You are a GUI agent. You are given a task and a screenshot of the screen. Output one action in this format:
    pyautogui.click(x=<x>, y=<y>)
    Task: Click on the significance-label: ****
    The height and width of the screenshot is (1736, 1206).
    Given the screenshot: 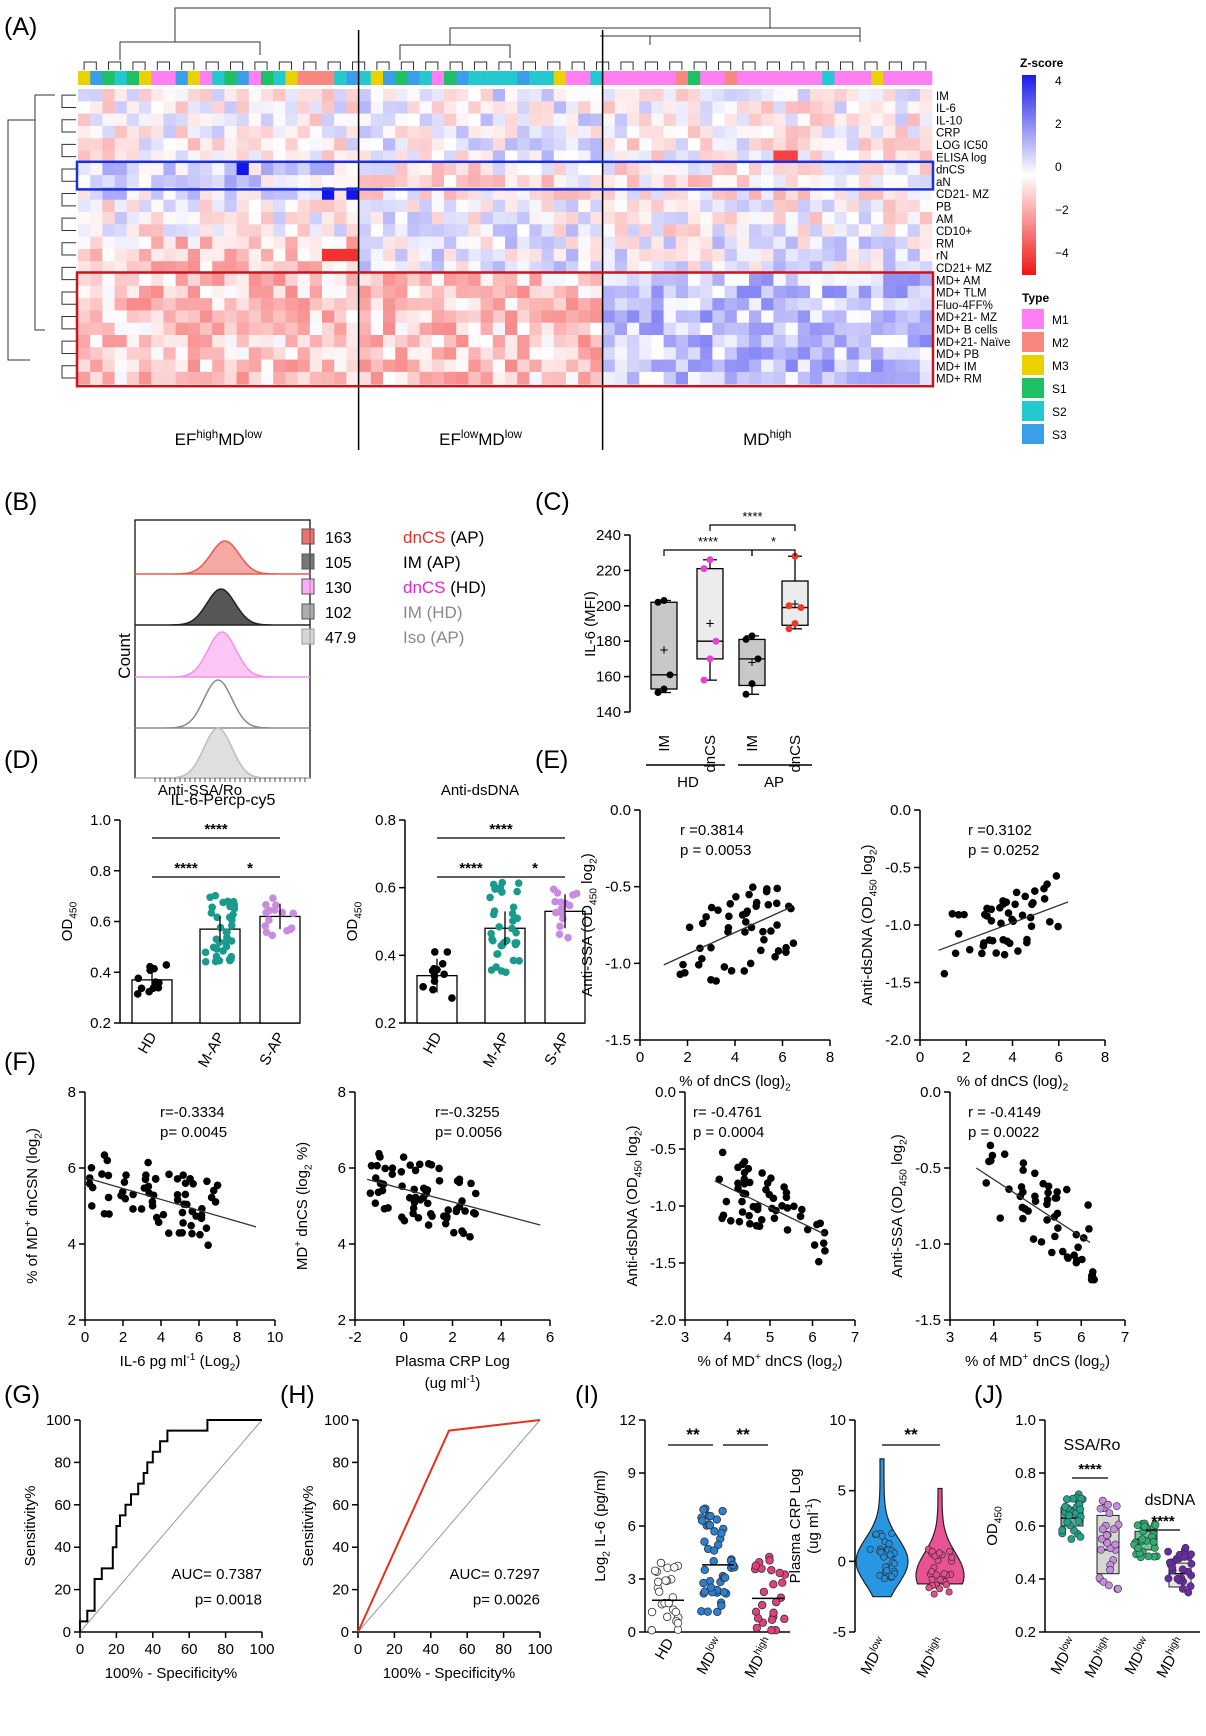 What is the action you would take?
    pyautogui.click(x=216, y=829)
    